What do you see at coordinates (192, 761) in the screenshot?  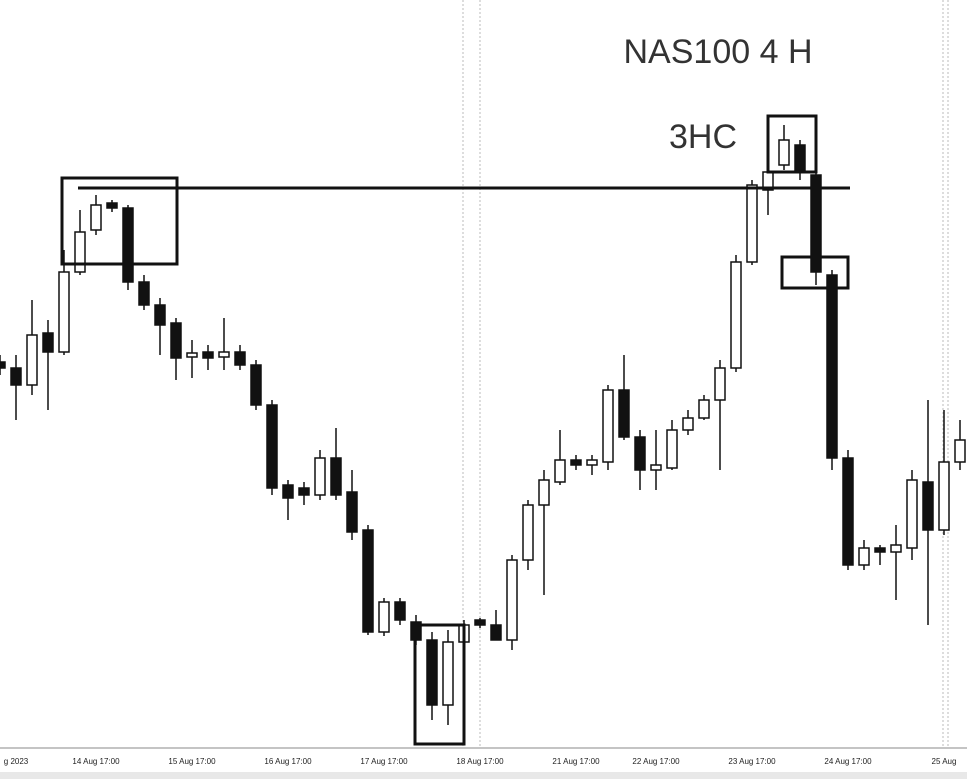 I see `x-tick-label: 15 Aug 17:00` at bounding box center [192, 761].